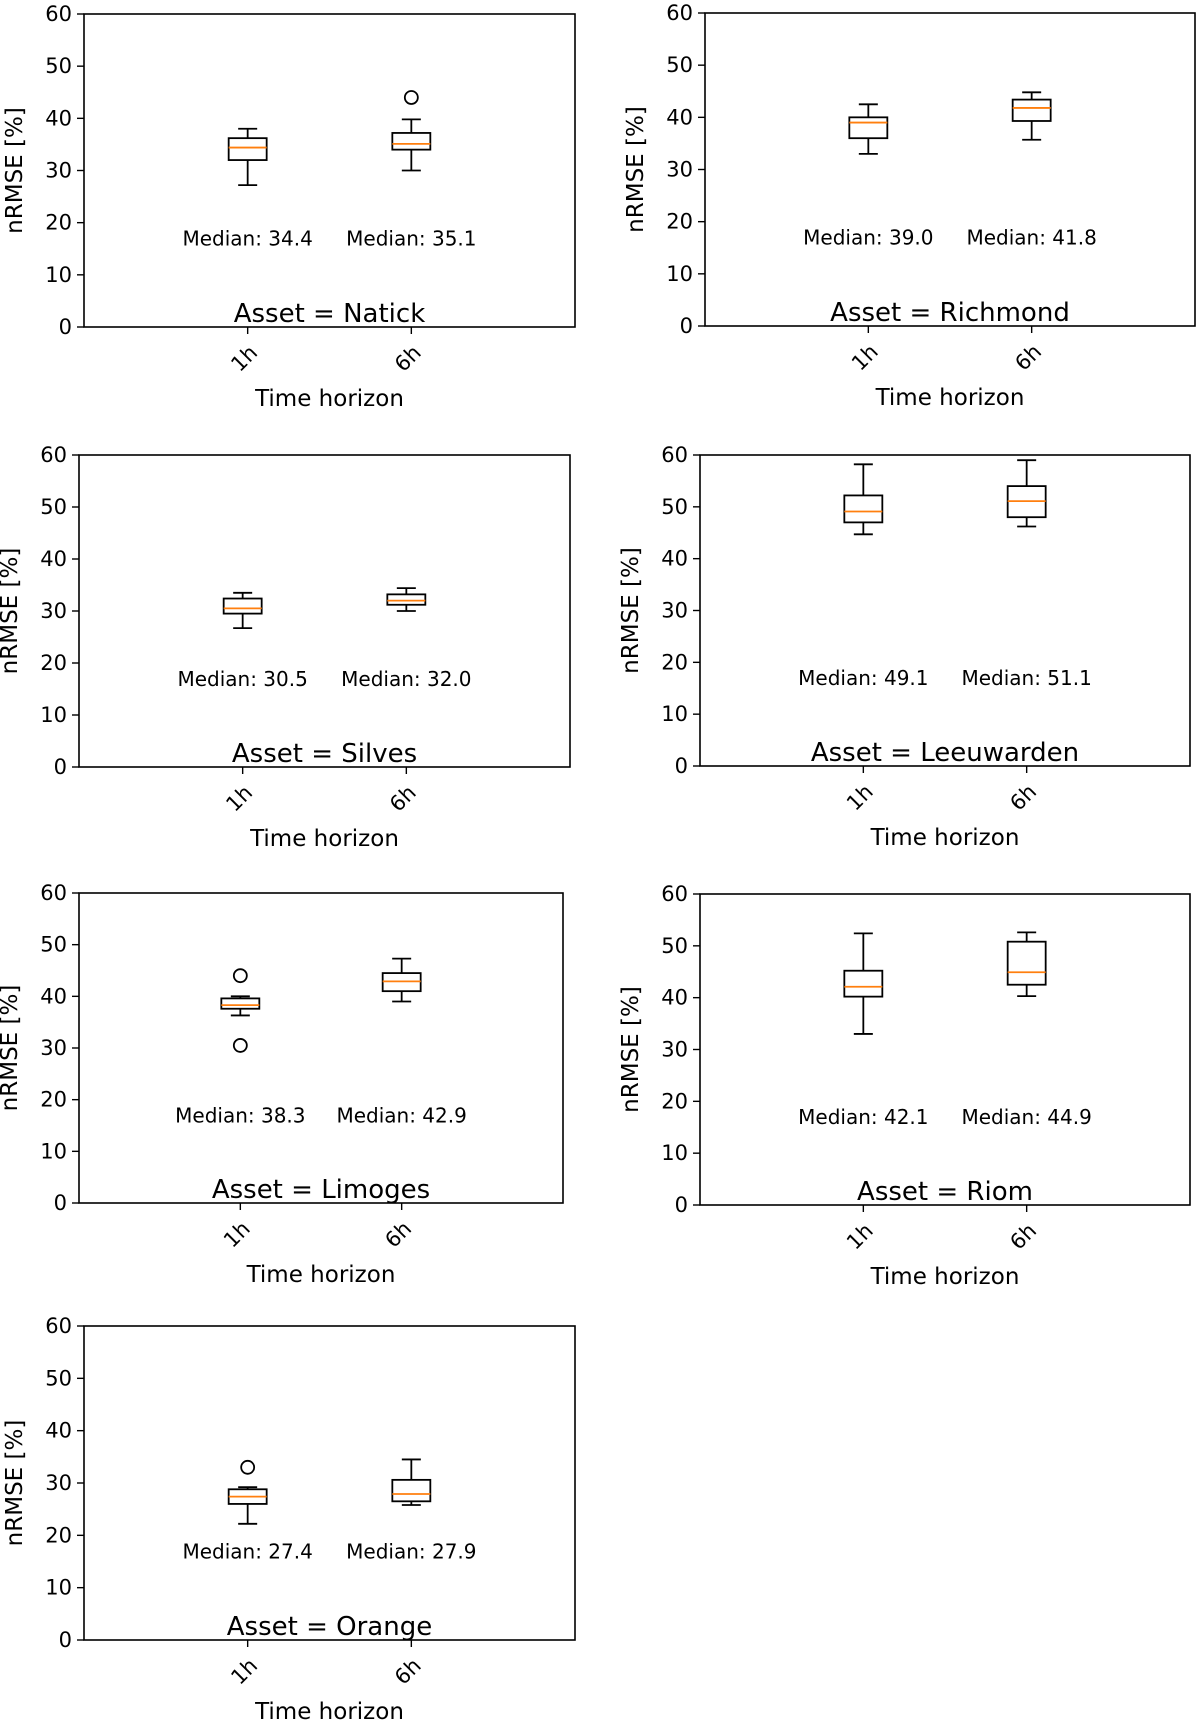 The width and height of the screenshot is (1200, 1727). I want to click on median-annotation: Median: 39.0, so click(868, 238).